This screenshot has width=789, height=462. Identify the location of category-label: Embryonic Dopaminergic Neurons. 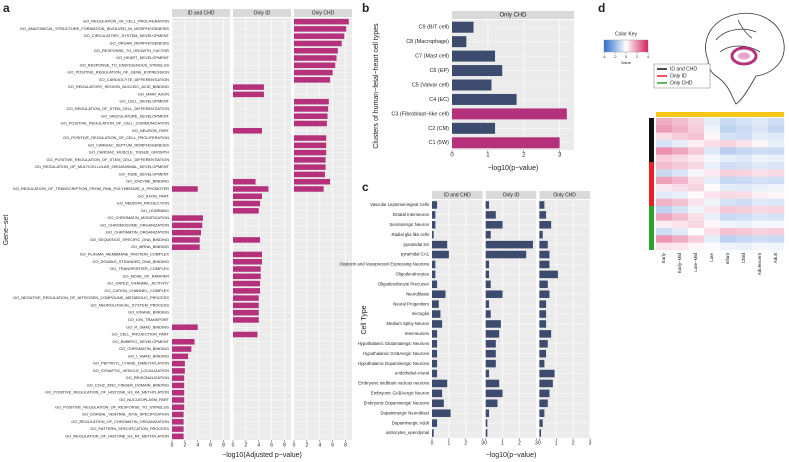
(396, 402).